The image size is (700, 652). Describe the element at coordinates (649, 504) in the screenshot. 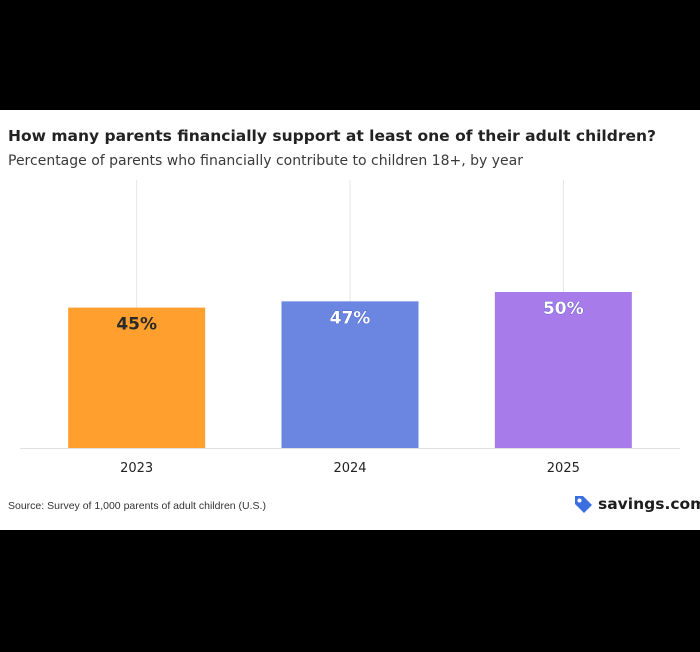

I see `brand-name: savings.com` at that location.